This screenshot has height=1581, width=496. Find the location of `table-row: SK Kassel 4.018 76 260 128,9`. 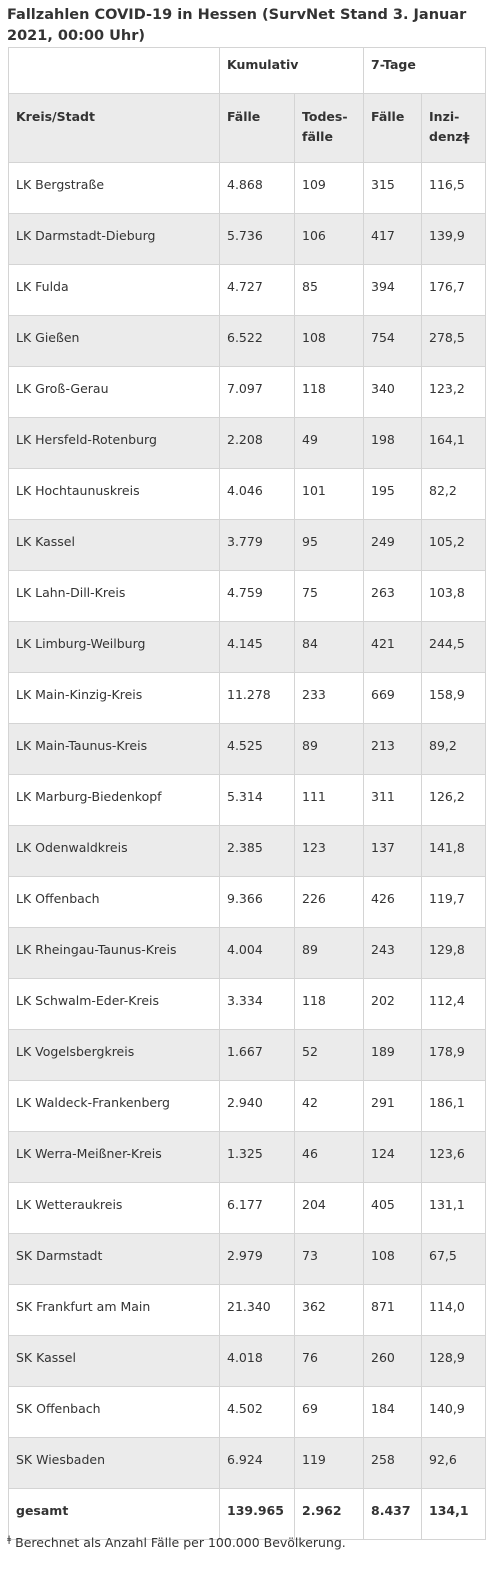

table-row: SK Kassel 4.018 76 260 128,9 is located at coordinates (247, 1361).